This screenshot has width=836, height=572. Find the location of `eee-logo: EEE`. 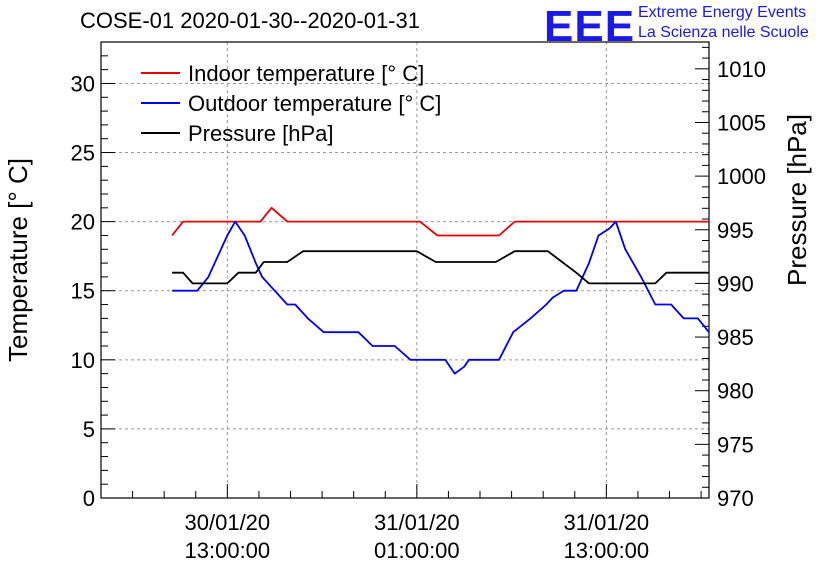

eee-logo: EEE is located at coordinates (590, 26).